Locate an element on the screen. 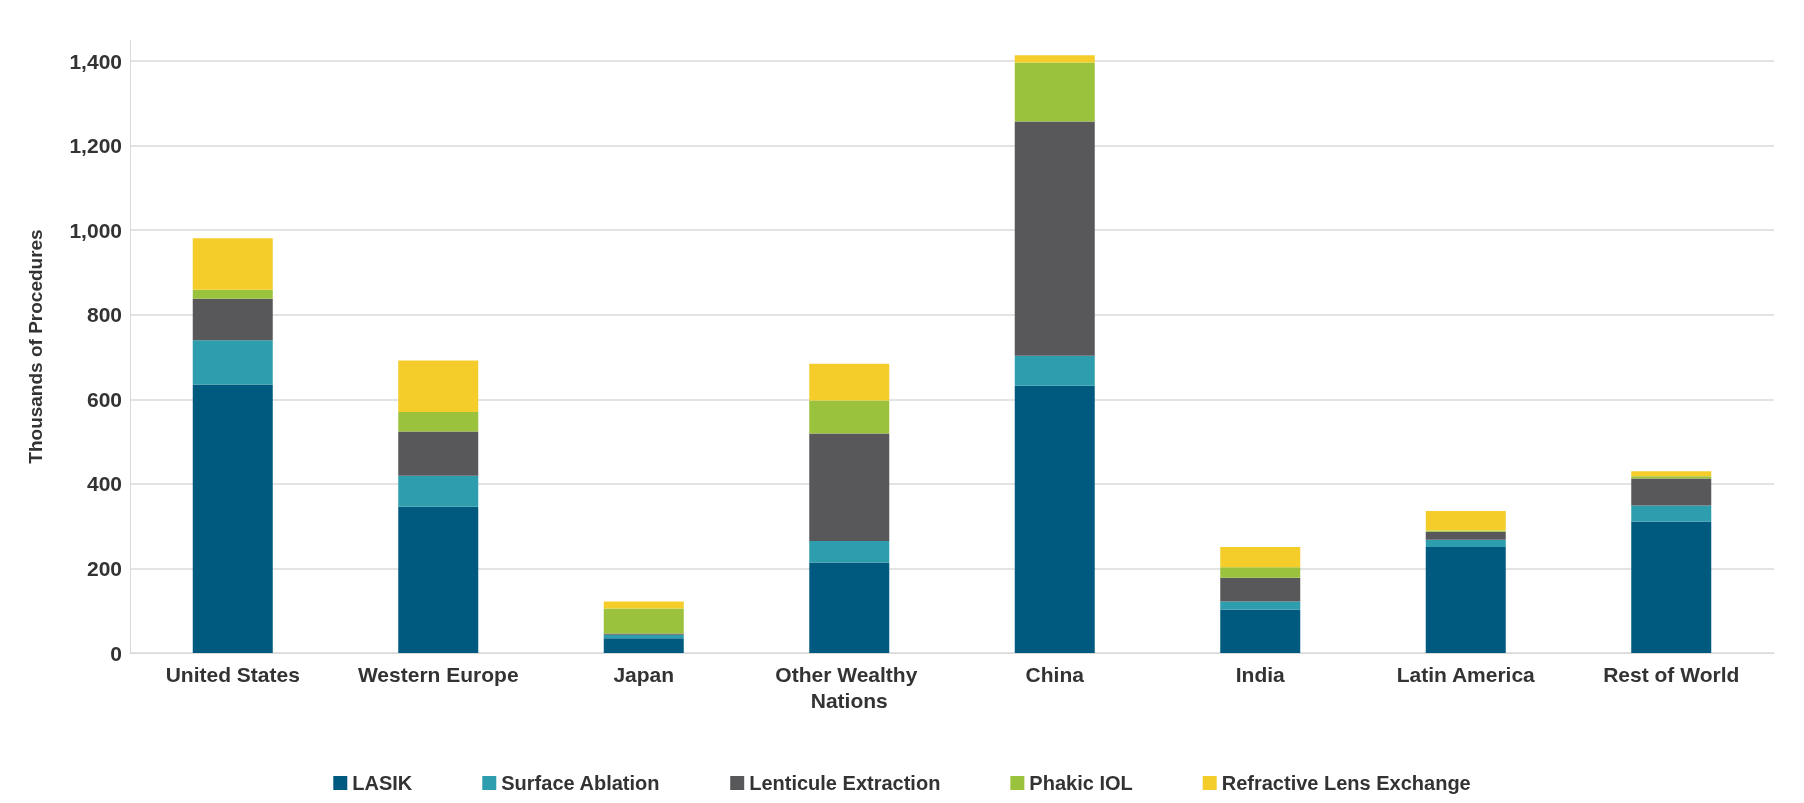  legend-label: Phakic IOL is located at coordinates (1081, 783).